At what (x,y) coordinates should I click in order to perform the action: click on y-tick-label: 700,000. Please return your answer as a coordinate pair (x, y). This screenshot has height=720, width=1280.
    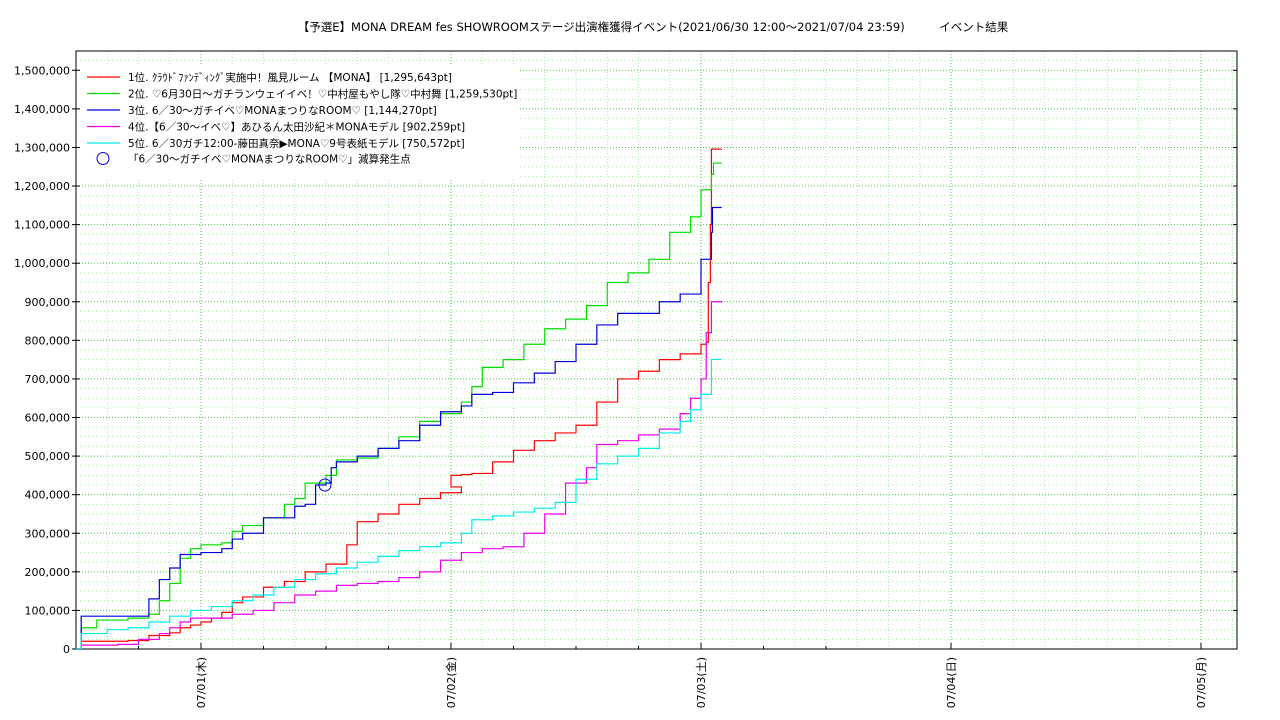
    Looking at the image, I should click on (48, 379).